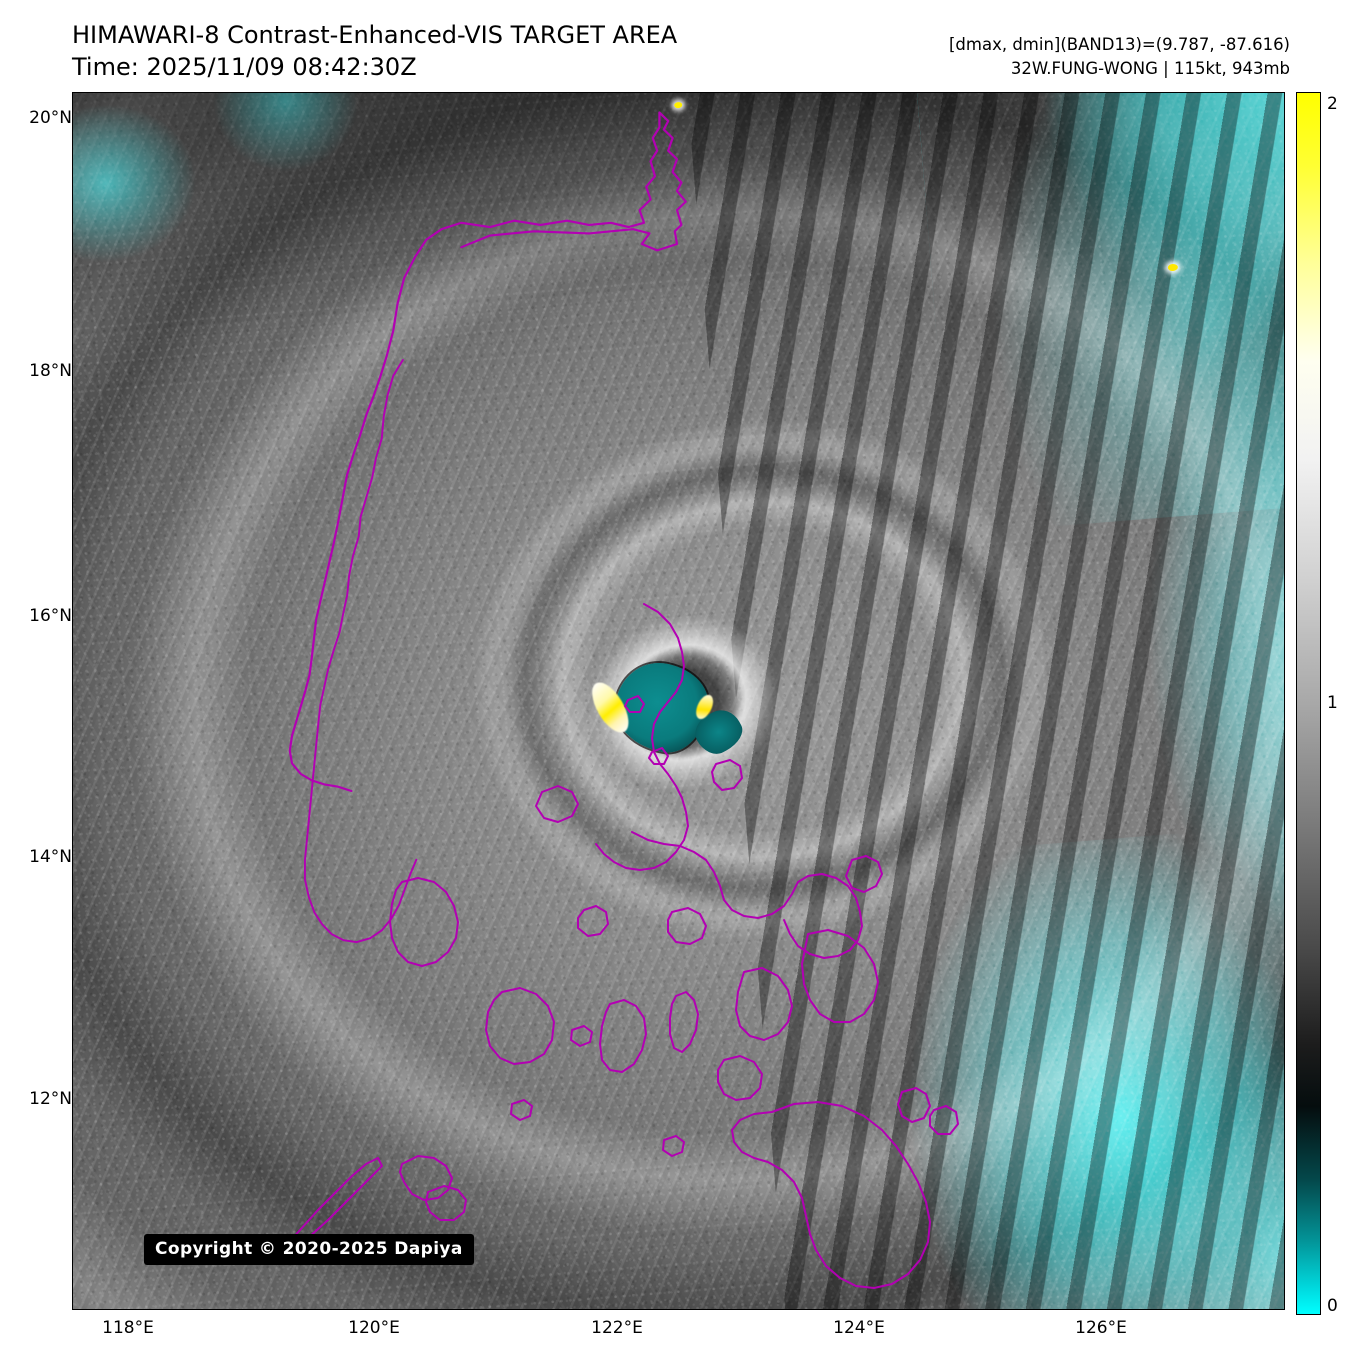 The height and width of the screenshot is (1359, 1364). Describe the element at coordinates (1308, 703) in the screenshot. I see `colorbar` at that location.